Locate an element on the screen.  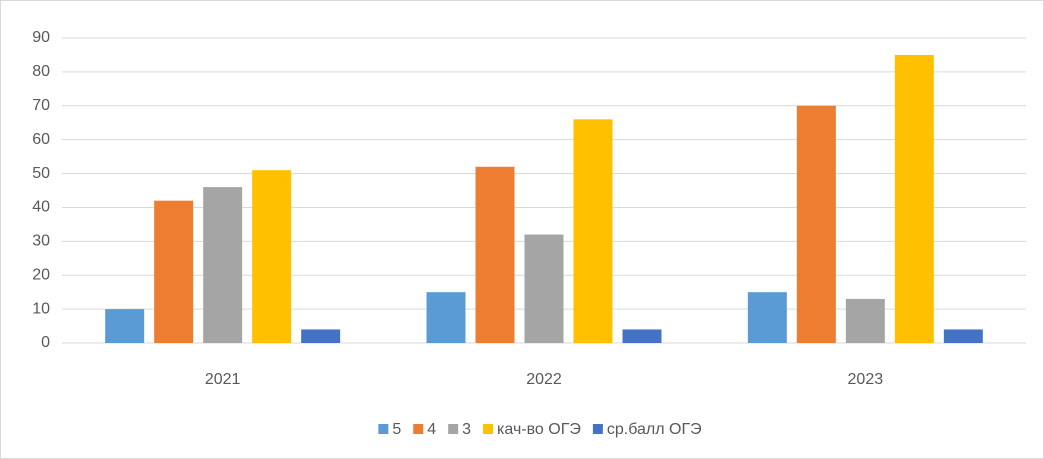
y-tick-label: 0 is located at coordinates (45, 342).